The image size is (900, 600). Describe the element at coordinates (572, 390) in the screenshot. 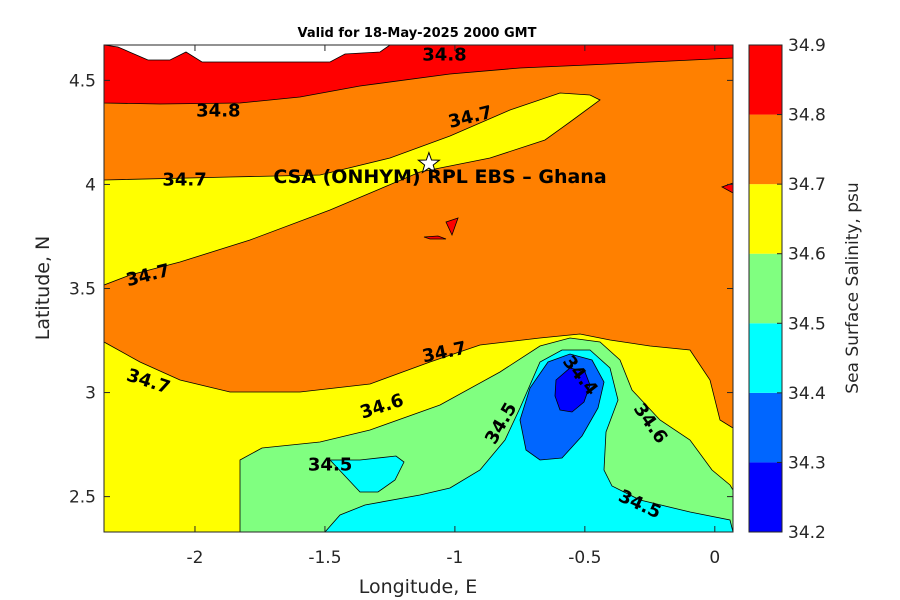

I see `band-34.2-34.3` at that location.